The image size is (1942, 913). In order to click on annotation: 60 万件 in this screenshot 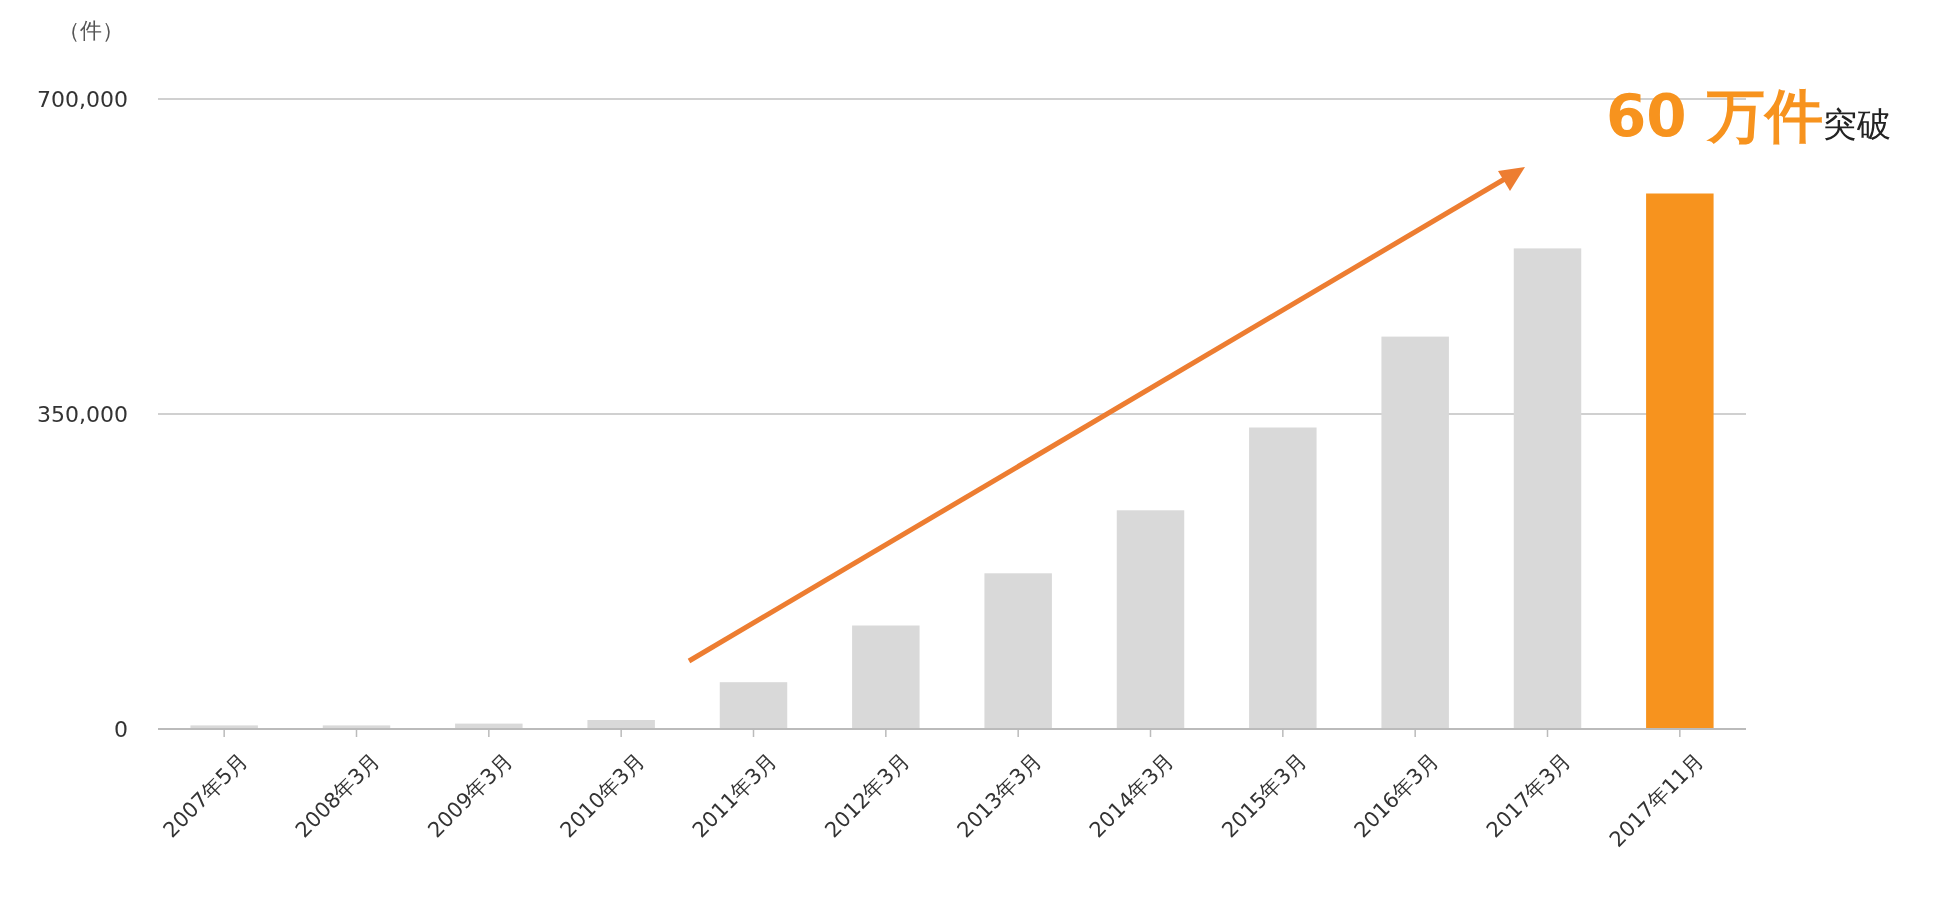, I will do `click(1714, 116)`.